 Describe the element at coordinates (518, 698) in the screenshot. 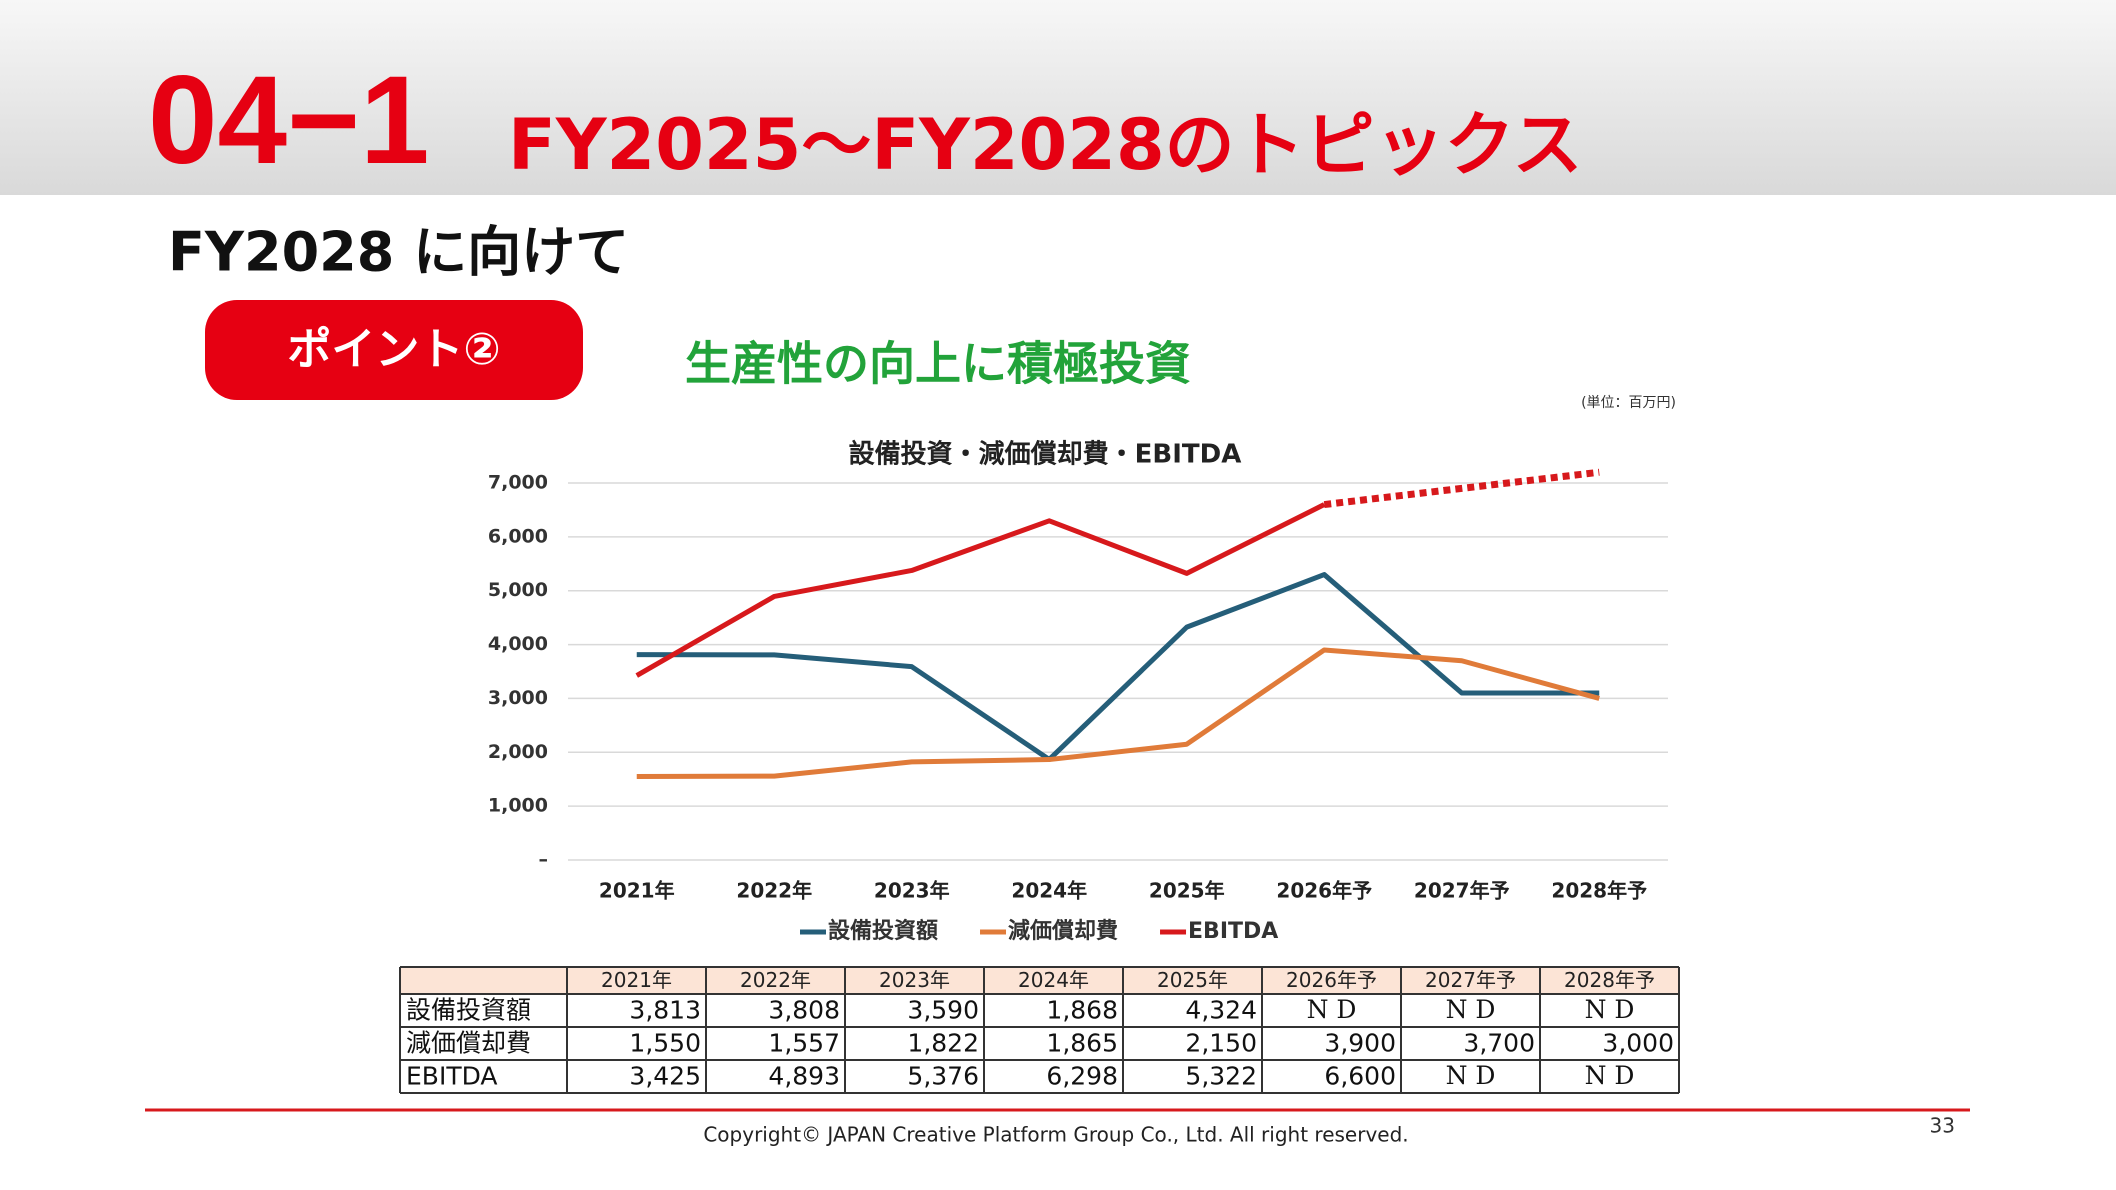

I see `y-tick-label: 3,000` at that location.